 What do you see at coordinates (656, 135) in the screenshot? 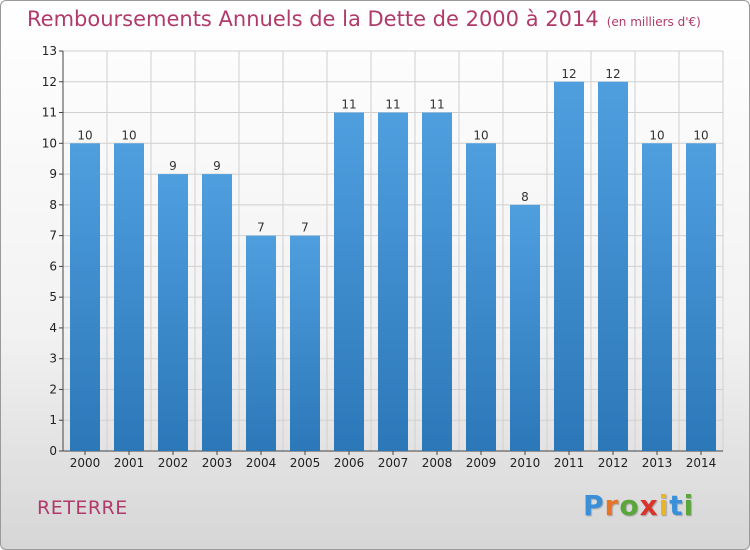
I see `value-label-2013: 10` at bounding box center [656, 135].